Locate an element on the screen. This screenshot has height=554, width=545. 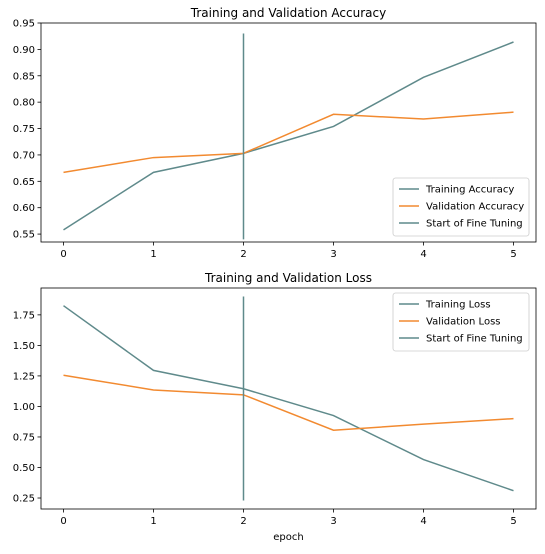
y-tick-label: 0.80 is located at coordinates (24, 103).